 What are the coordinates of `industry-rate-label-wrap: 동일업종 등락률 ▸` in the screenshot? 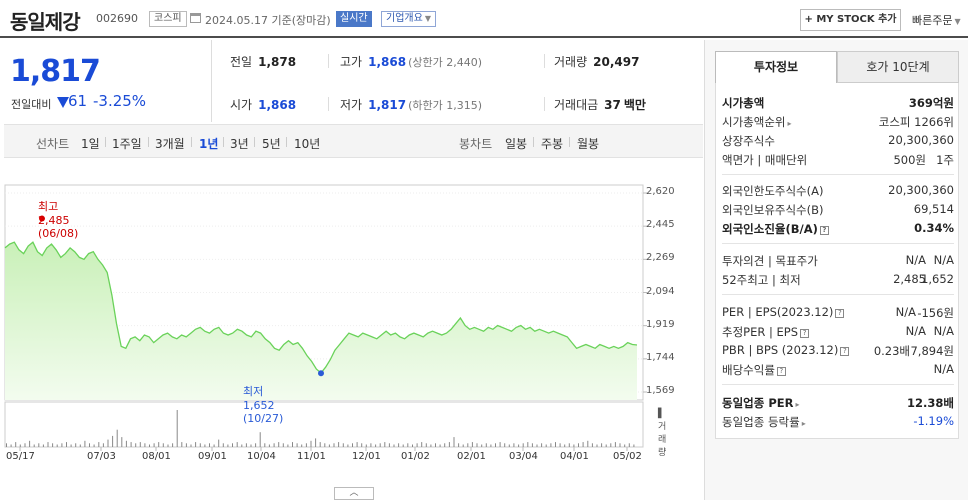 It's located at (764, 422).